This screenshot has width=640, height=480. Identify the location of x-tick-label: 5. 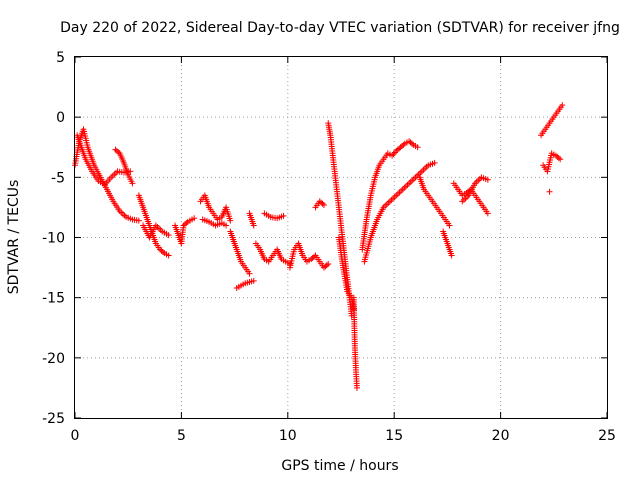
(181, 436).